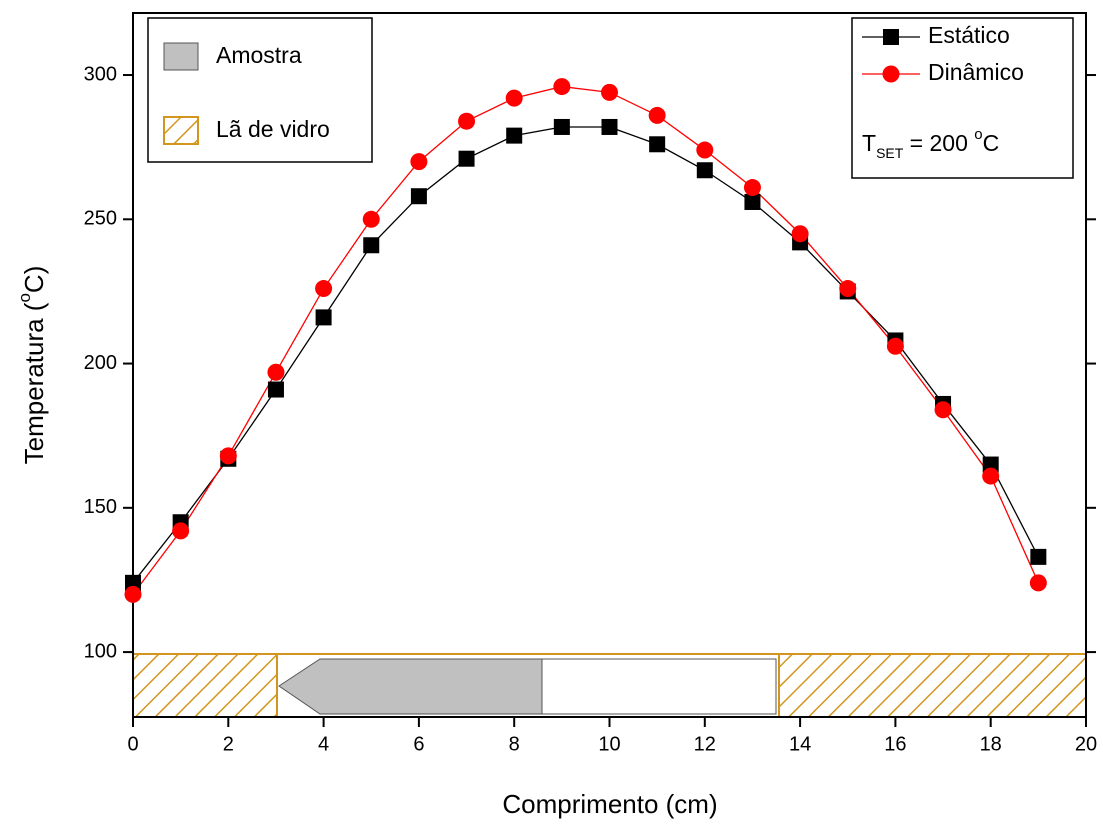  Describe the element at coordinates (273, 129) in the screenshot. I see `legend-label: Lã de vidro` at that location.